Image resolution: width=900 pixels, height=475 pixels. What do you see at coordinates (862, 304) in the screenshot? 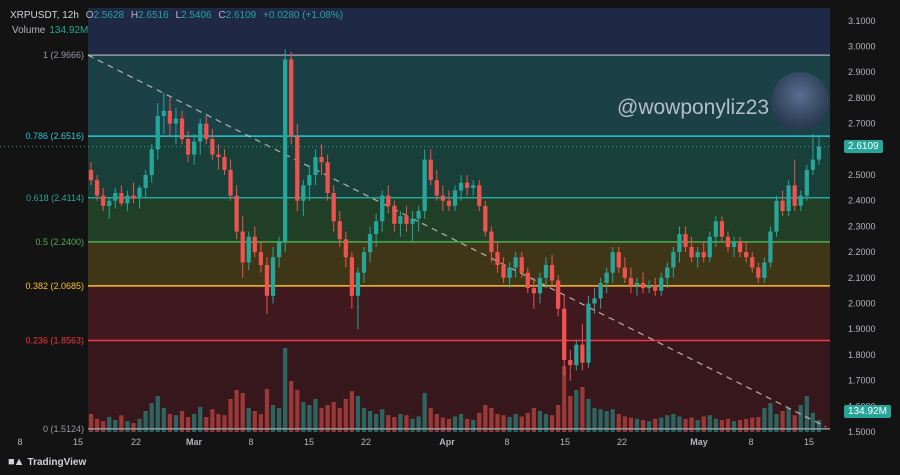
I see `y-tick-label: 2.0000` at bounding box center [862, 304].